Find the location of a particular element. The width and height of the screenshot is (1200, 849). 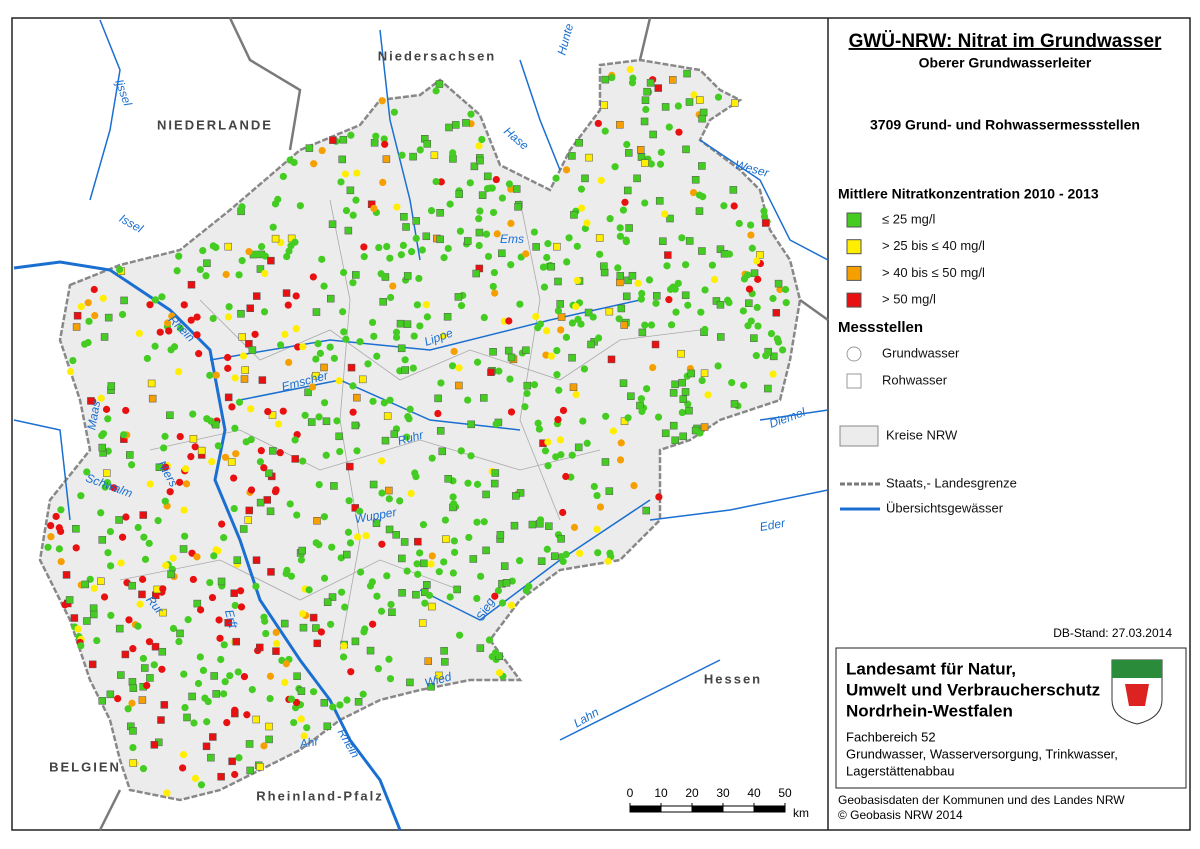

scale-segment is located at coordinates (769, 809).